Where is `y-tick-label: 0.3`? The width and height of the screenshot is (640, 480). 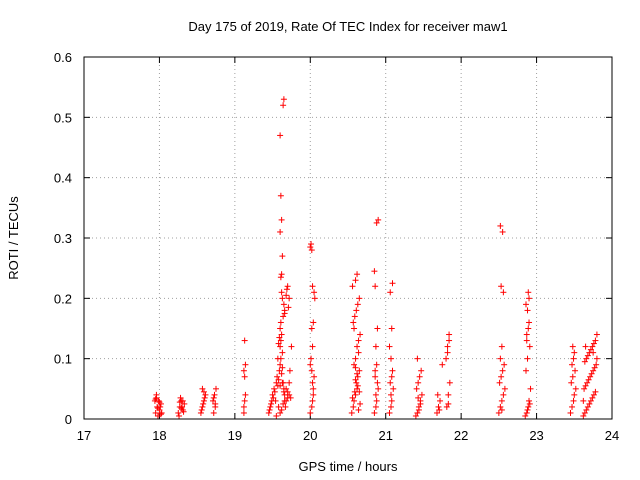
y-tick-label: 0.3 is located at coordinates (63, 238).